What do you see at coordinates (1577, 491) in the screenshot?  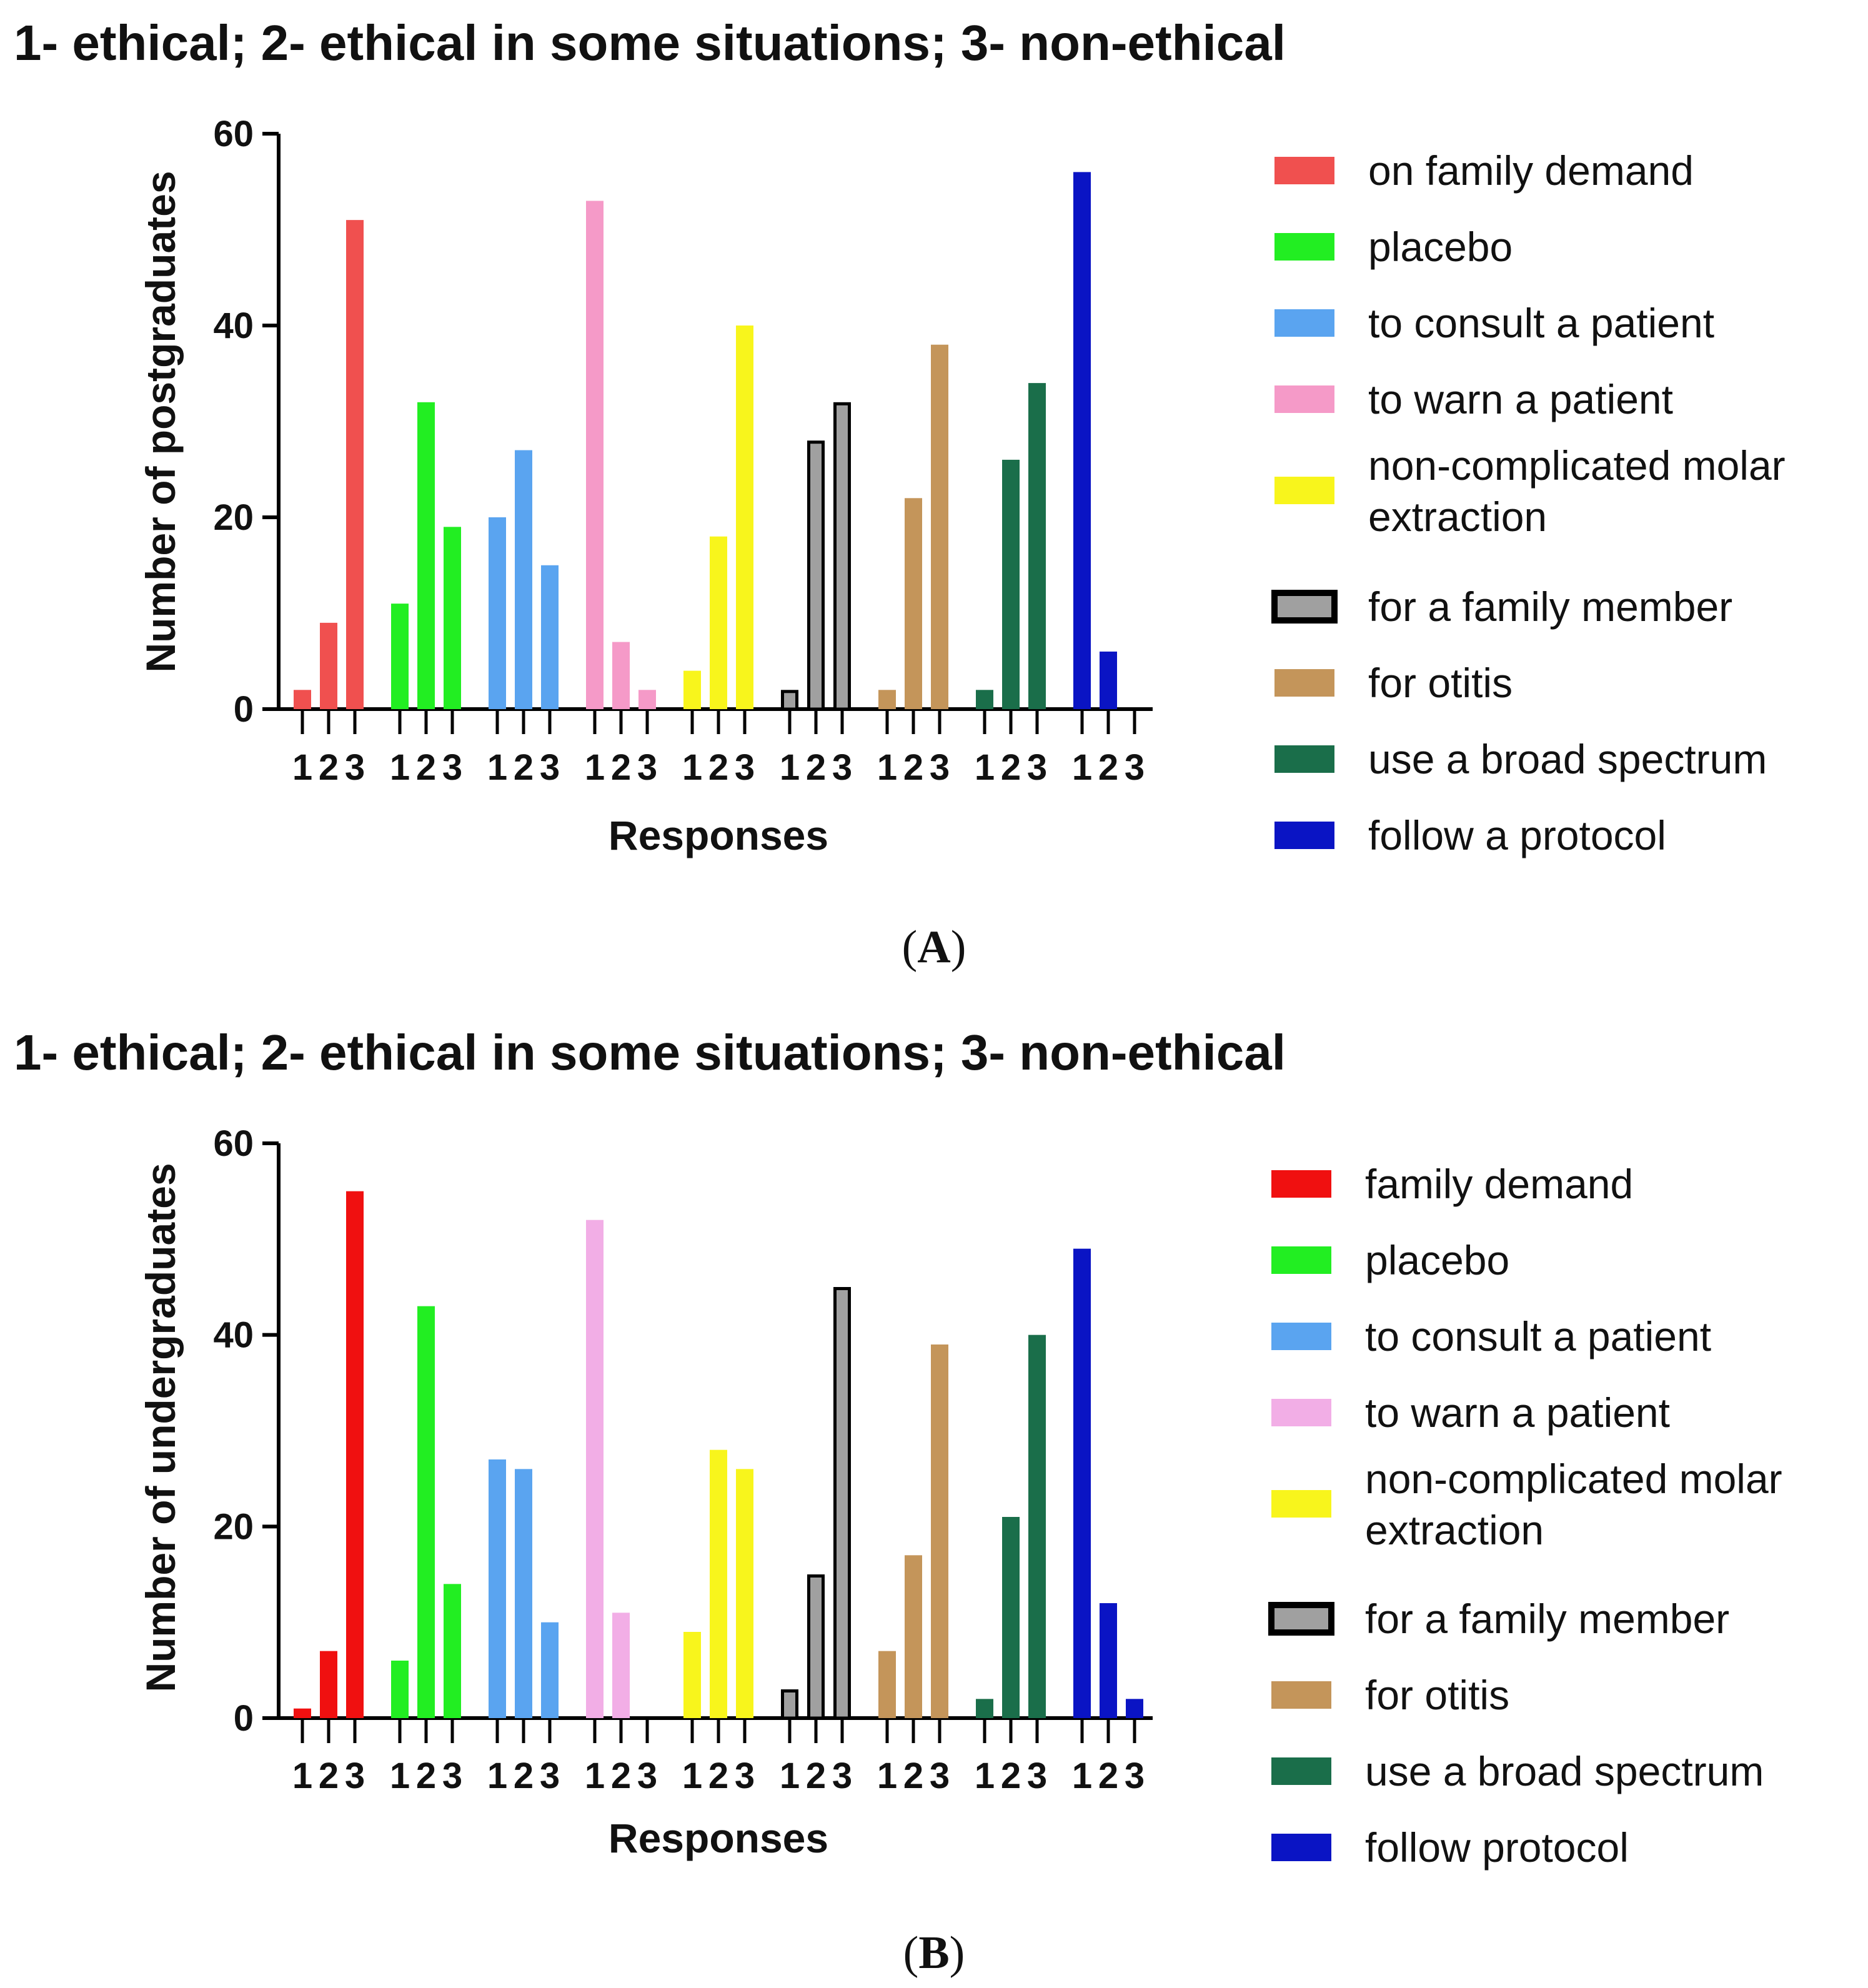 I see `legend-label: non-complicated molar extraction` at bounding box center [1577, 491].